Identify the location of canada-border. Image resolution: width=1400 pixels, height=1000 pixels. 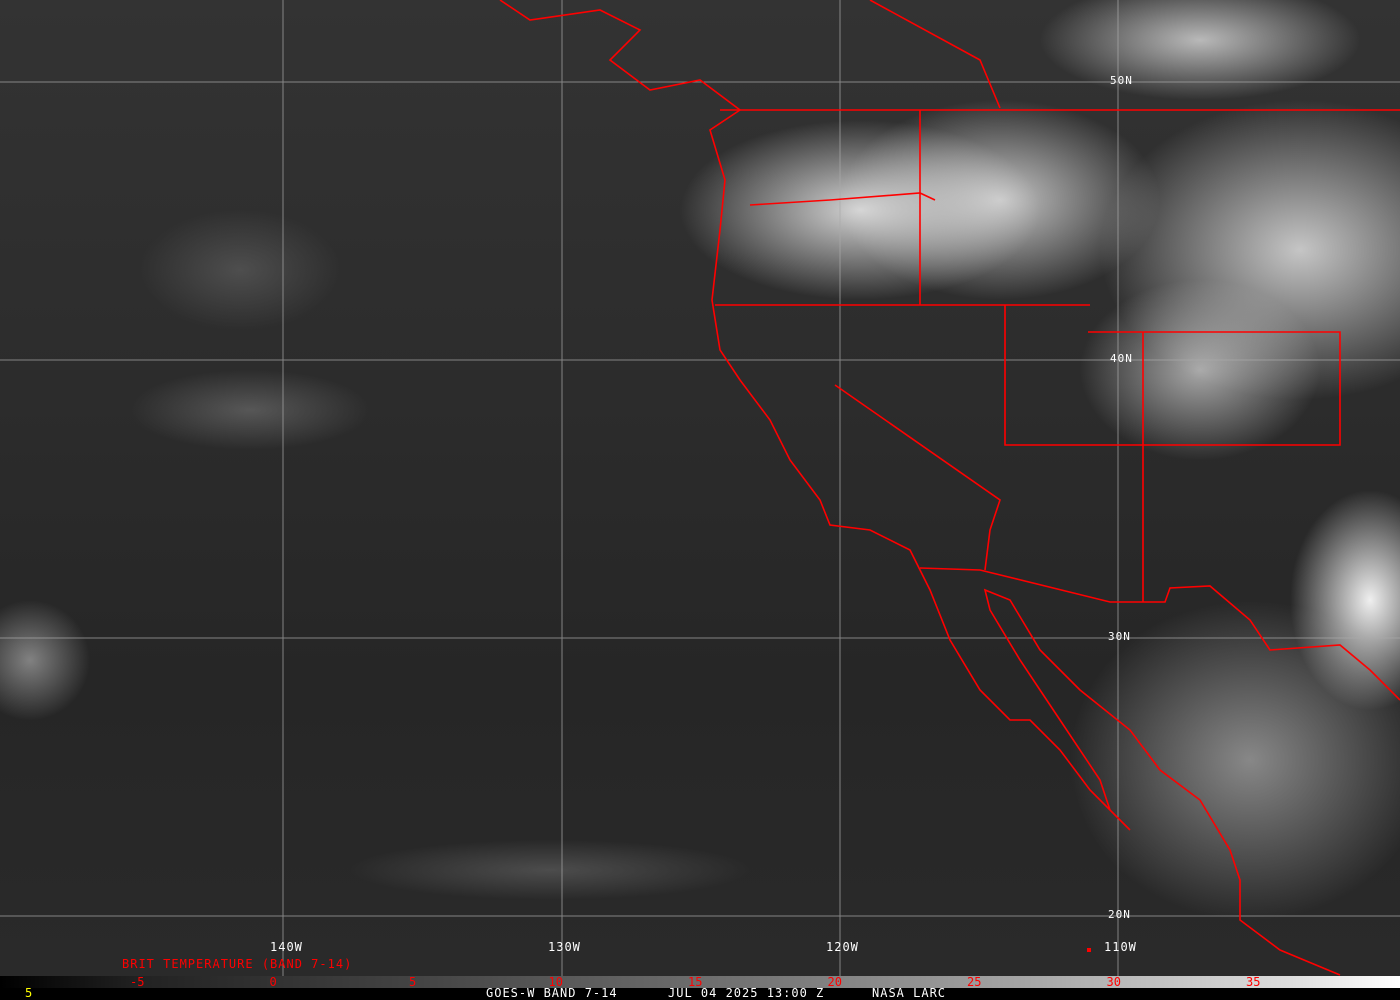
(935, 54).